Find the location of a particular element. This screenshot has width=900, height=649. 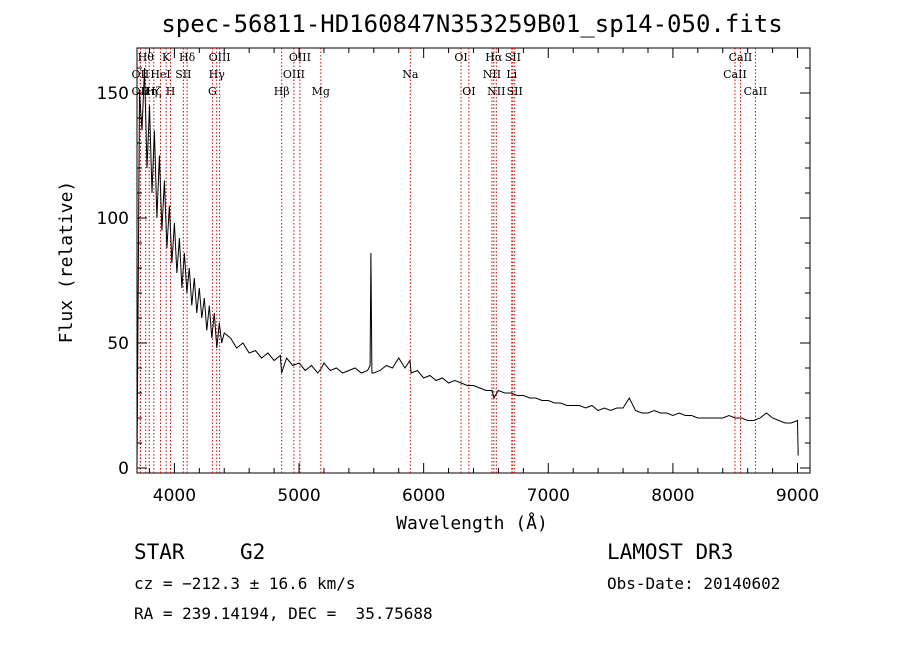

x-tick-label: 7000 is located at coordinates (548, 496).